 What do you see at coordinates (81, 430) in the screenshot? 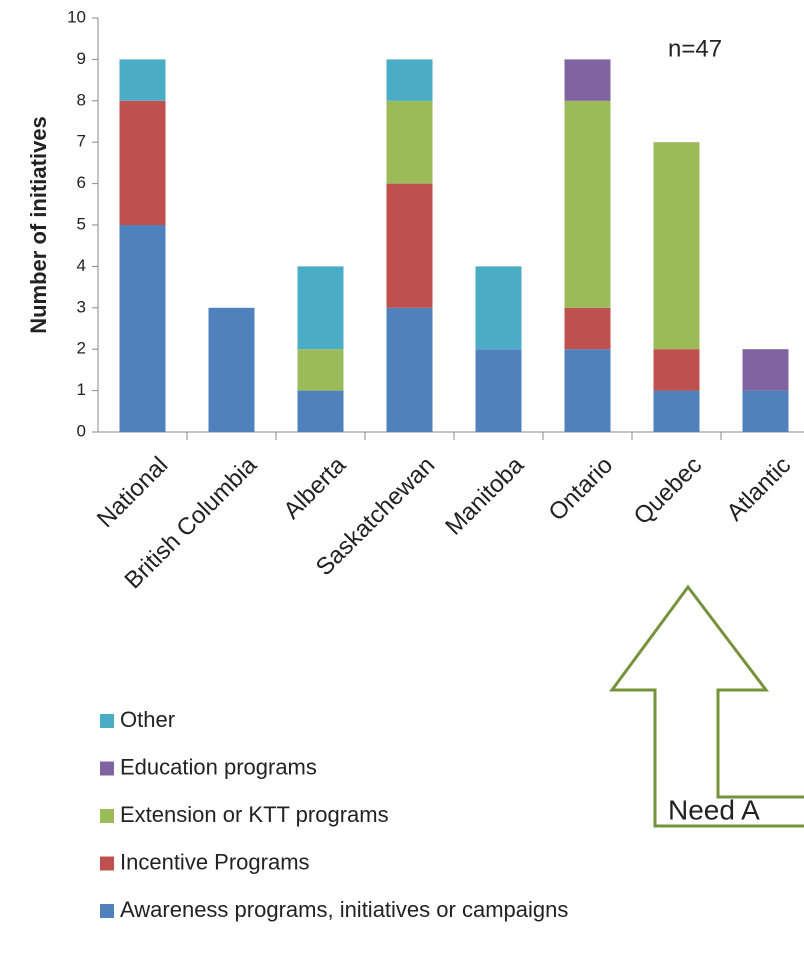
I see `y-tick-label: 0` at bounding box center [81, 430].